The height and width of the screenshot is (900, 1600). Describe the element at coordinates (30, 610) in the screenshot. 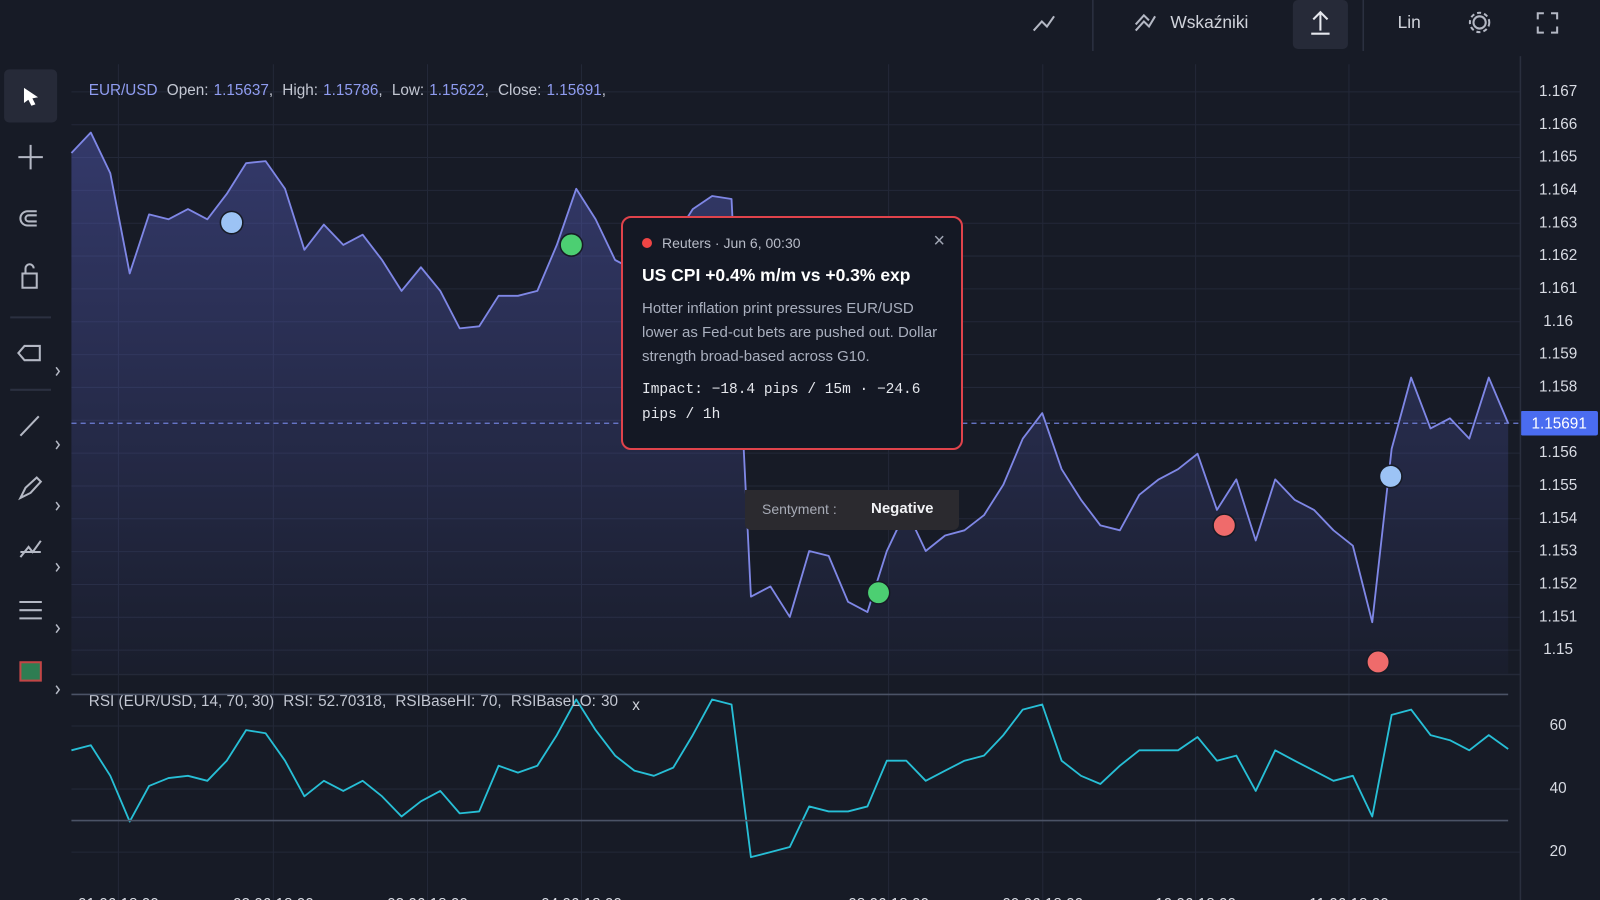

I see `fib-tool` at that location.